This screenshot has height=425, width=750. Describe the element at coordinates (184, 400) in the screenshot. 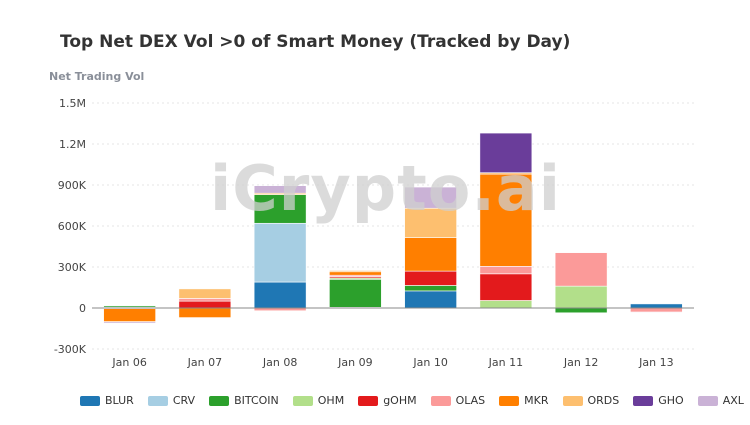

I see `legend-label: CRV` at that location.